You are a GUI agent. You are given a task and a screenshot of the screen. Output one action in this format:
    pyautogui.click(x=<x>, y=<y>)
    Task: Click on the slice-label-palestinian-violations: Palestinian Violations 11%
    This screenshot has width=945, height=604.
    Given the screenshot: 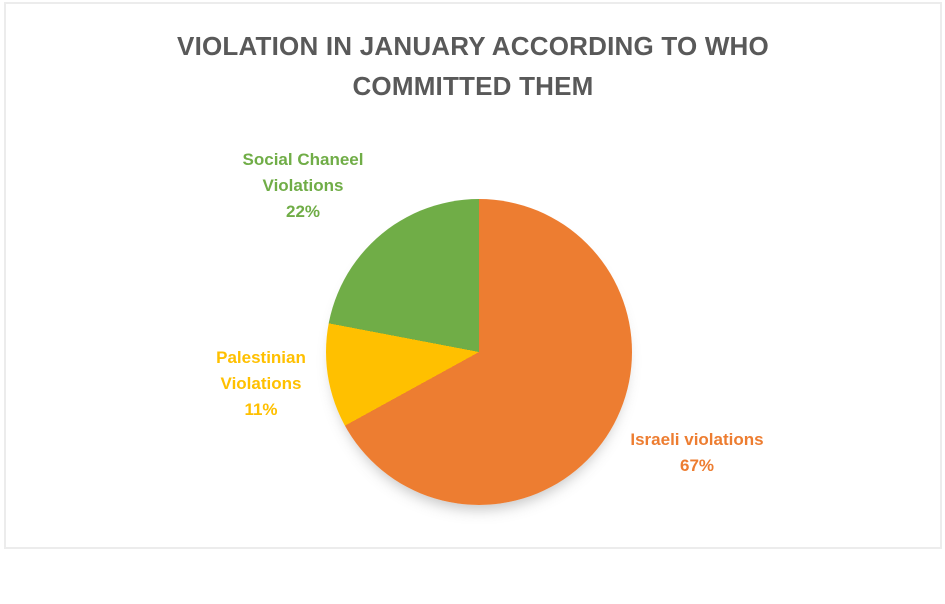 What is the action you would take?
    pyautogui.click(x=261, y=384)
    